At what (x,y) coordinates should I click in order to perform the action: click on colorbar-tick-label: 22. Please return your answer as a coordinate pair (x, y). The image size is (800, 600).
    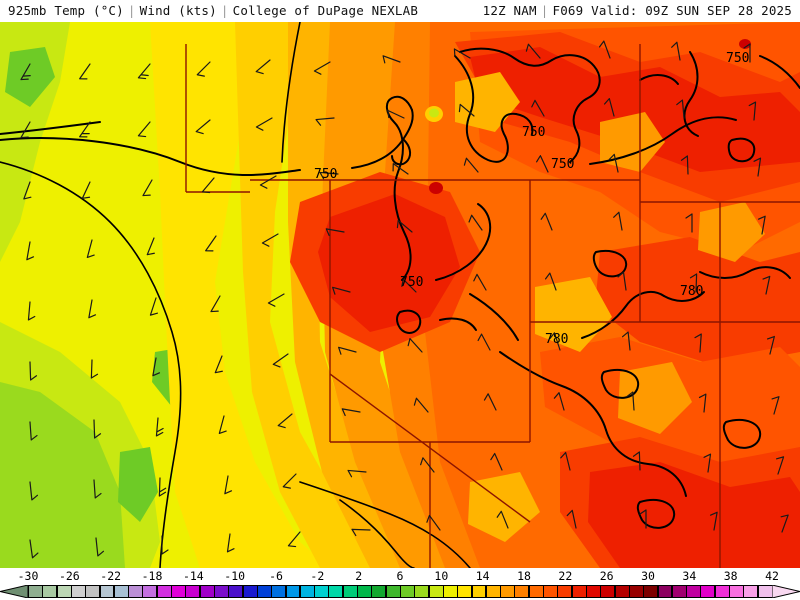
    Looking at the image, I should click on (565, 576).